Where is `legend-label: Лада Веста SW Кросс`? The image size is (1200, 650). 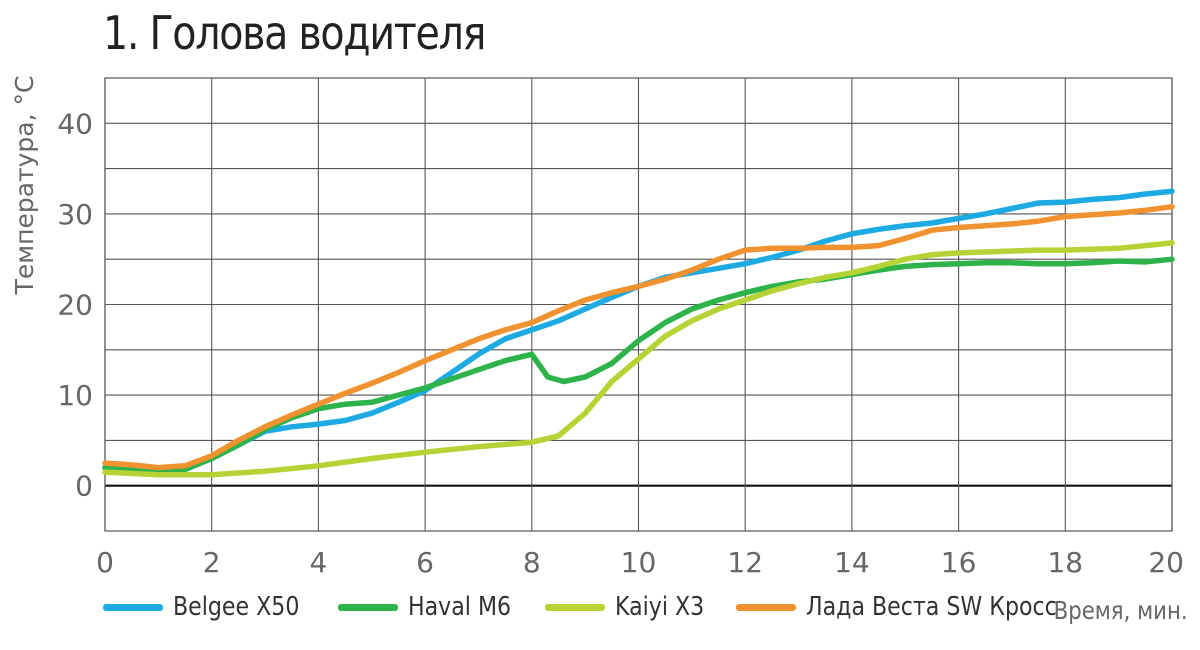
legend-label: Лада Веста SW Кросс is located at coordinates (931, 607).